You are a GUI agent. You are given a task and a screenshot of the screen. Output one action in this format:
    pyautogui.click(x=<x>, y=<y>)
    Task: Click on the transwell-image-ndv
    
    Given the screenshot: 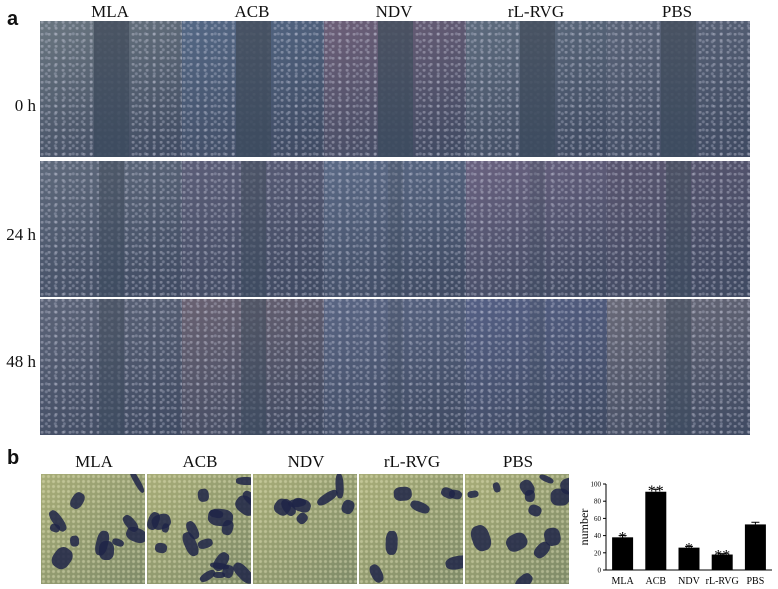 What is the action you would take?
    pyautogui.click(x=305, y=529)
    